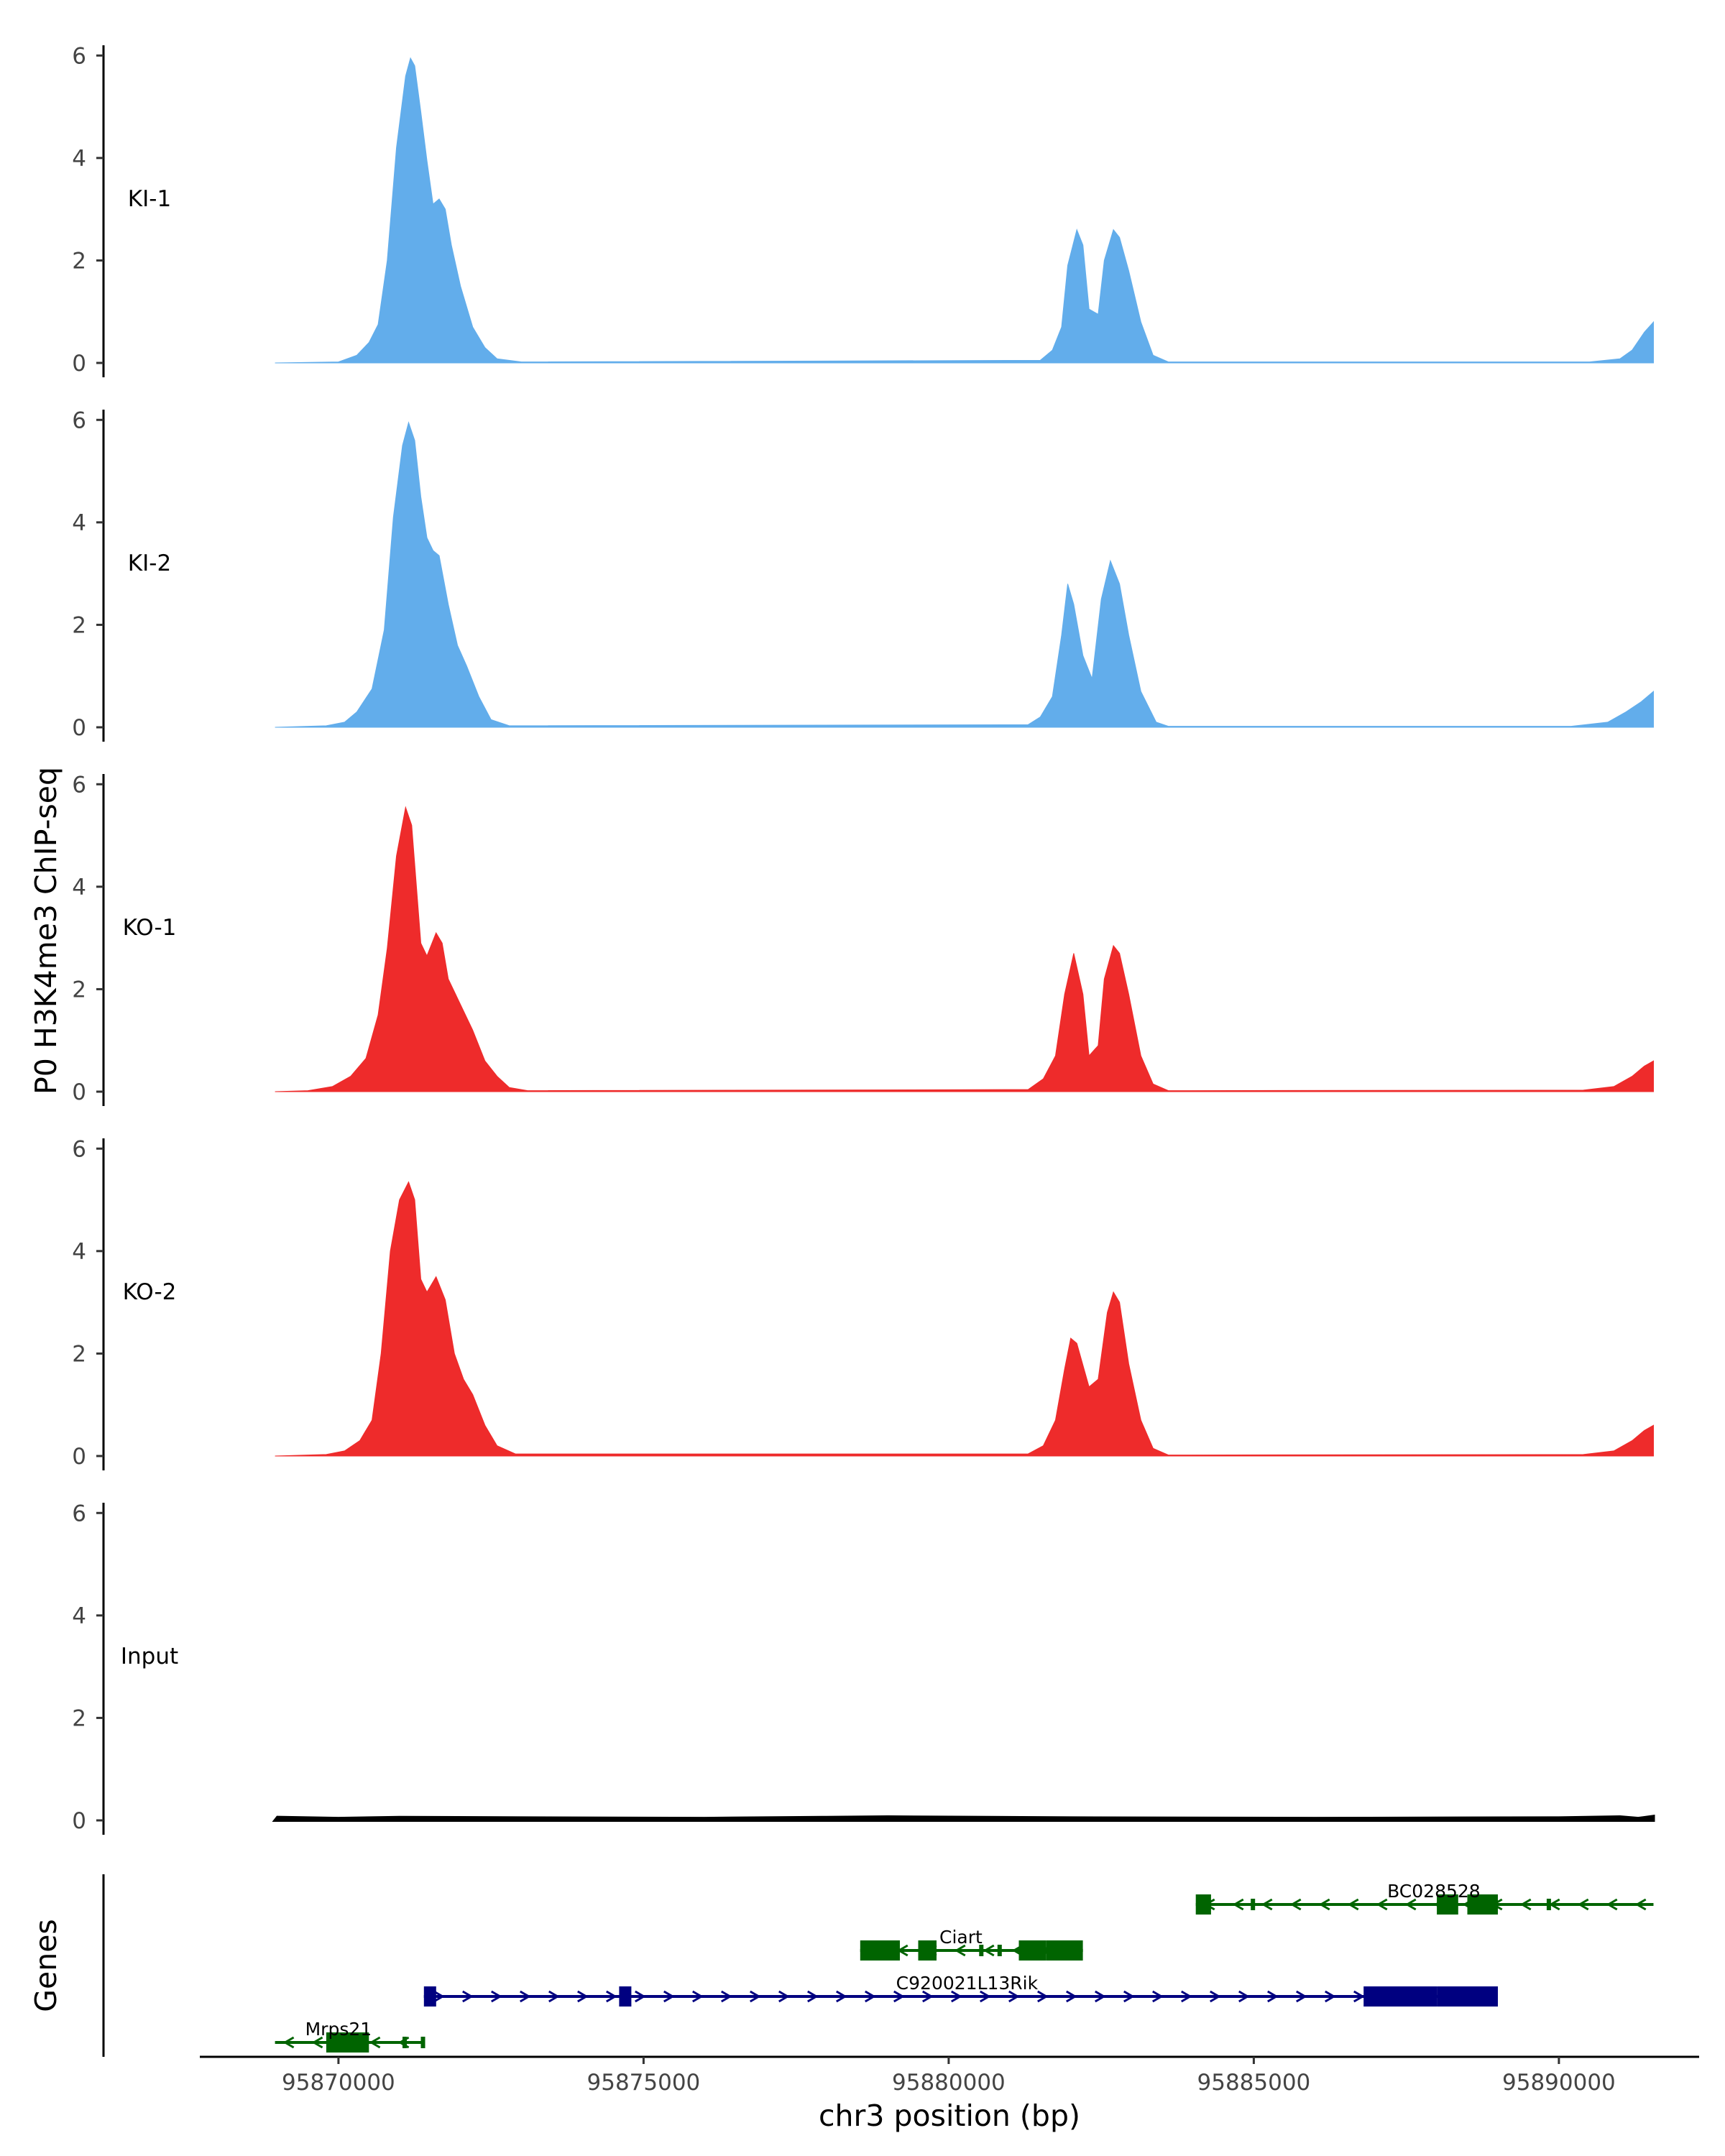 The image size is (1725, 2156). I want to click on track-label-ko-2: KO-2, so click(150, 1292).